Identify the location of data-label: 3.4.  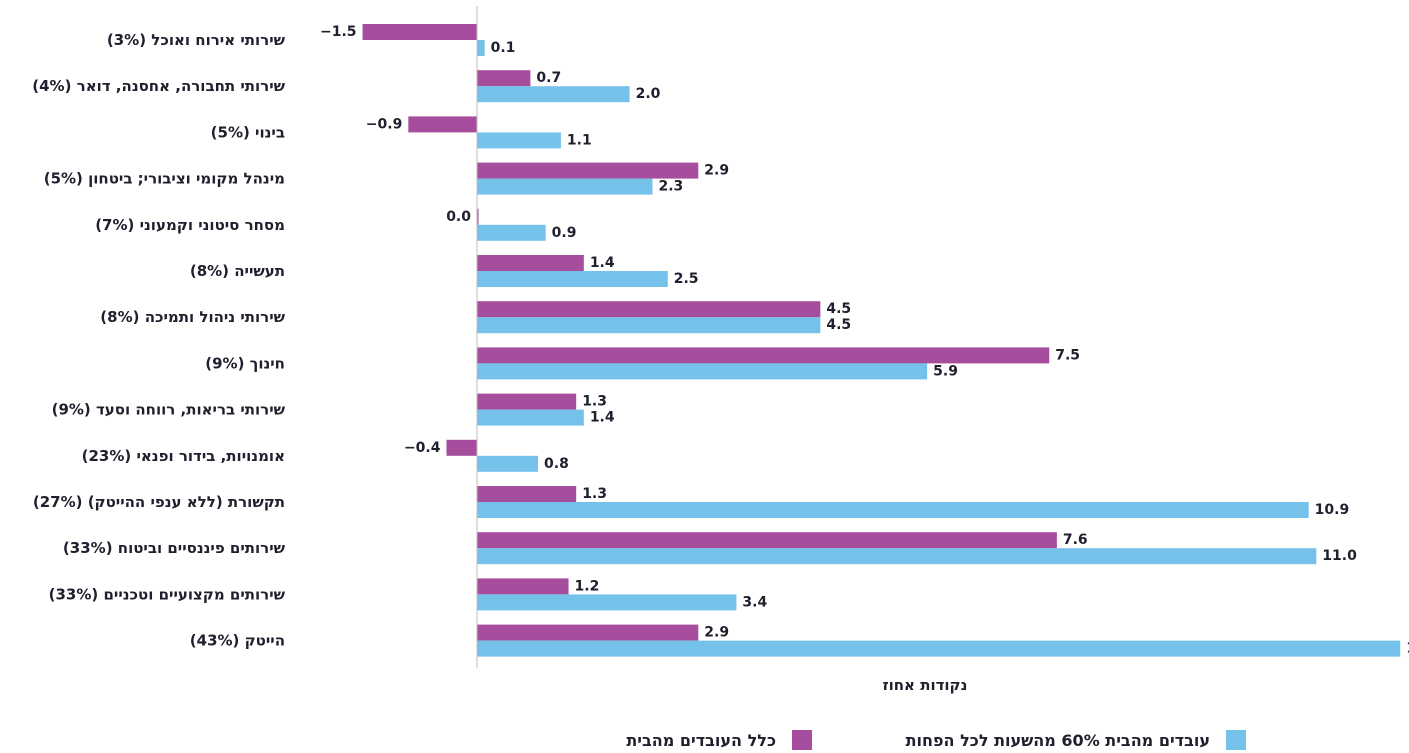
(754, 602).